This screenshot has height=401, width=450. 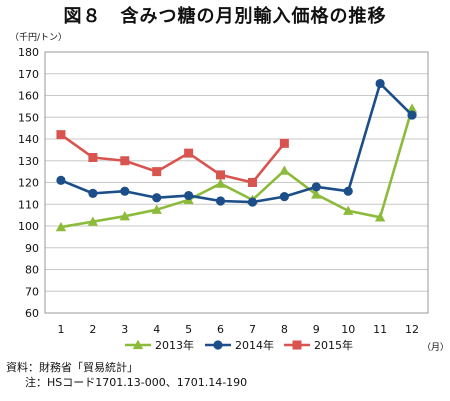 What do you see at coordinates (28, 139) in the screenshot?
I see `y-tick-label-140: 140` at bounding box center [28, 139].